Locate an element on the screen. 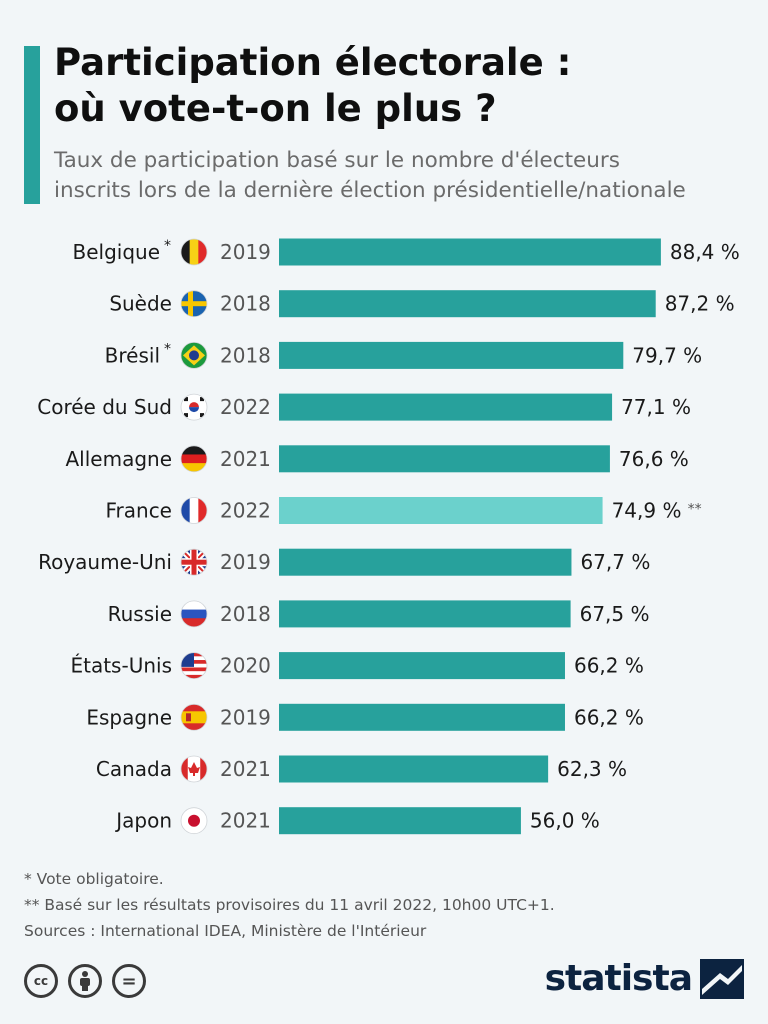 This screenshot has width=768, height=1024. value-label: 56,0 % is located at coordinates (565, 821).